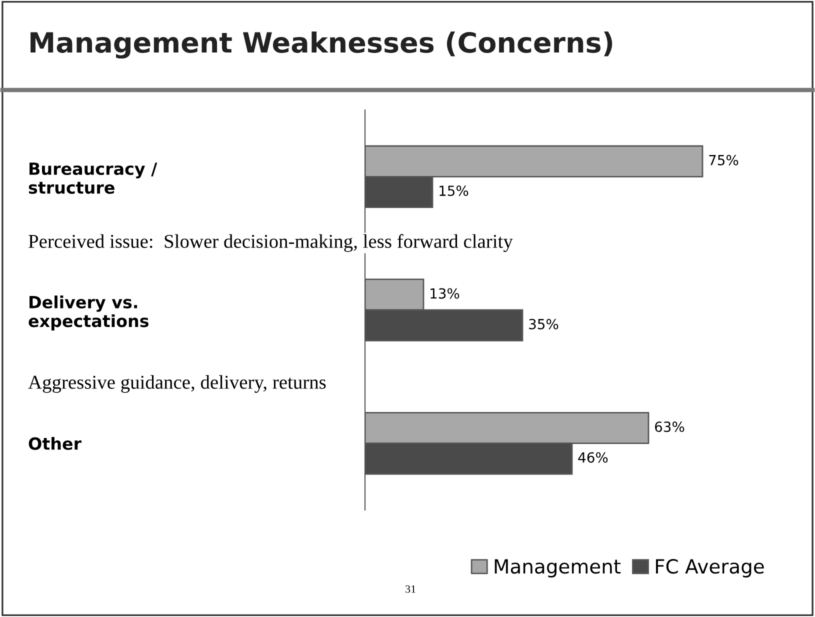  What do you see at coordinates (454, 191) in the screenshot?
I see `data-label: 15%` at bounding box center [454, 191].